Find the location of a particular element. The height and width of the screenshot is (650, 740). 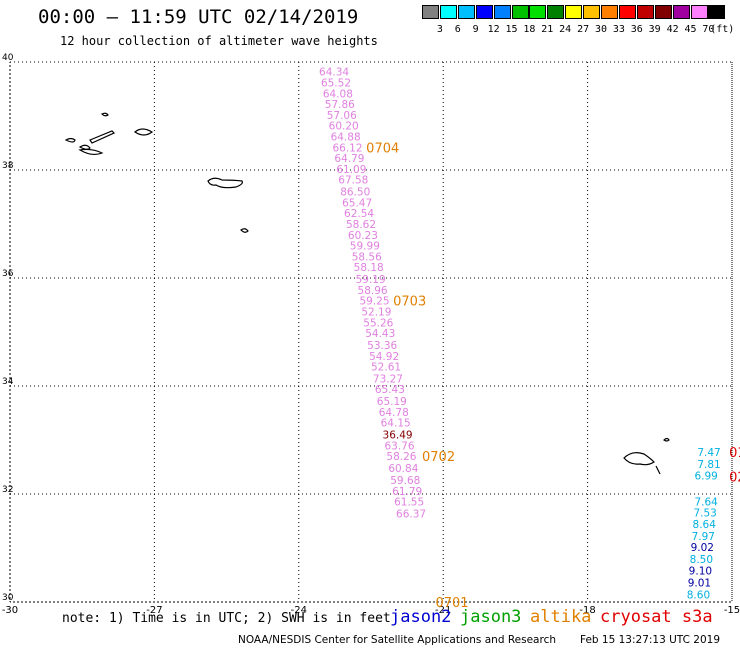

island-sao-jorge is located at coordinates (102, 137).